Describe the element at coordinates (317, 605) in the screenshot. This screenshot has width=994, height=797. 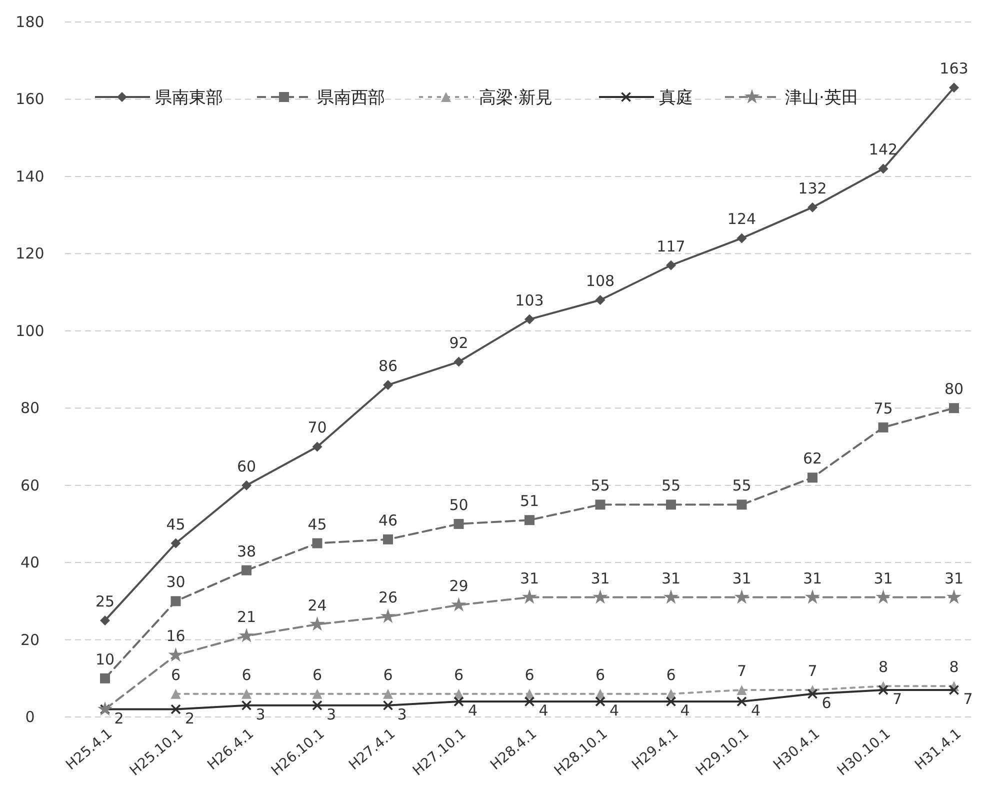
I see `data-label: 24` at that location.